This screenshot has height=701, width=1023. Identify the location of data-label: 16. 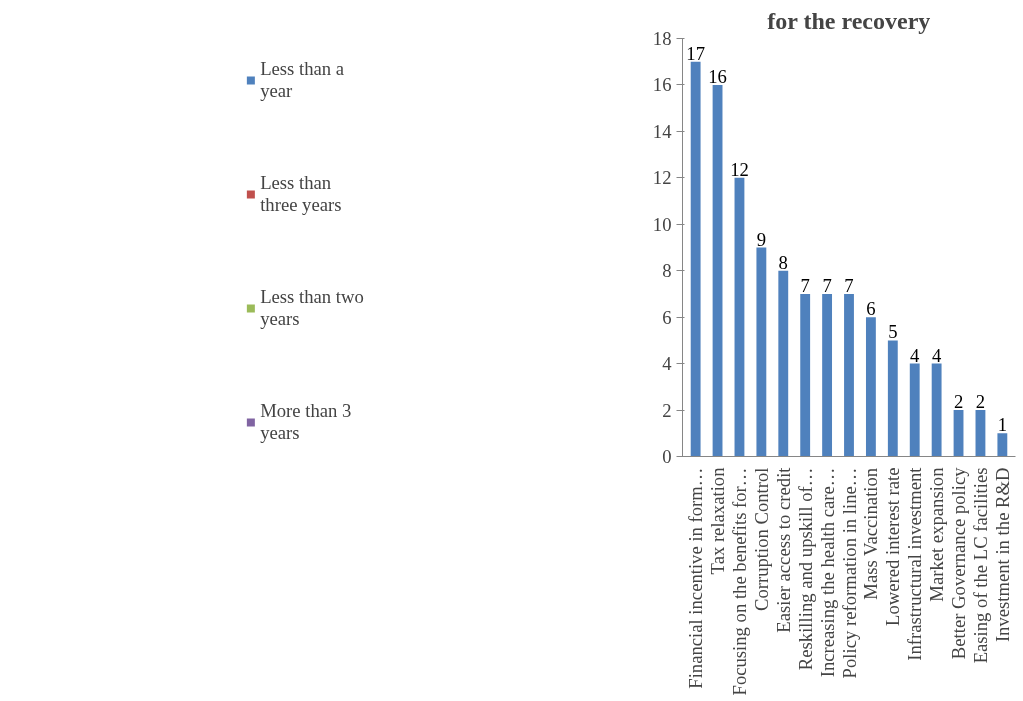
(717, 76).